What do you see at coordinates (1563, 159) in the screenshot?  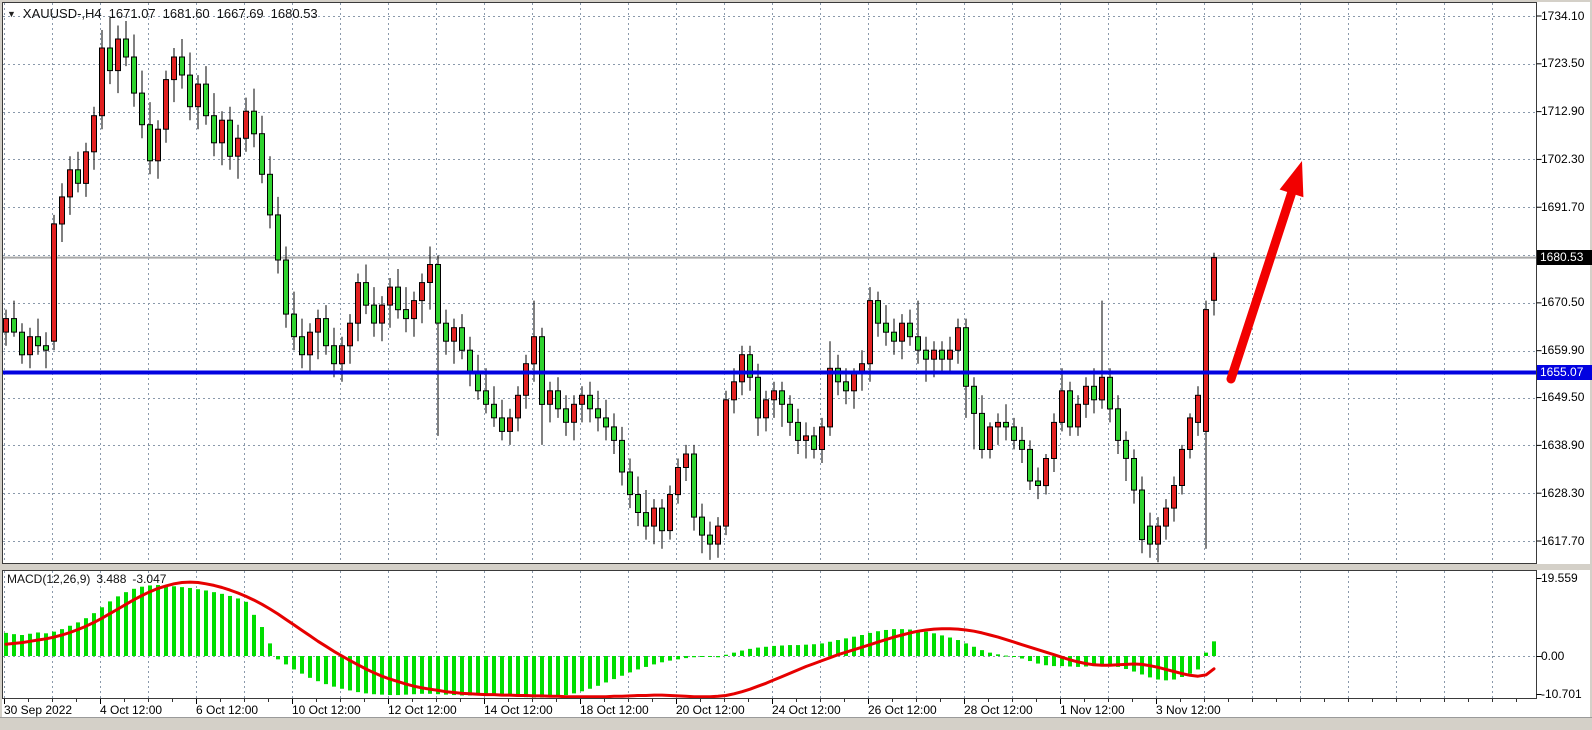 I see `price-tick-label: 1702.30` at bounding box center [1563, 159].